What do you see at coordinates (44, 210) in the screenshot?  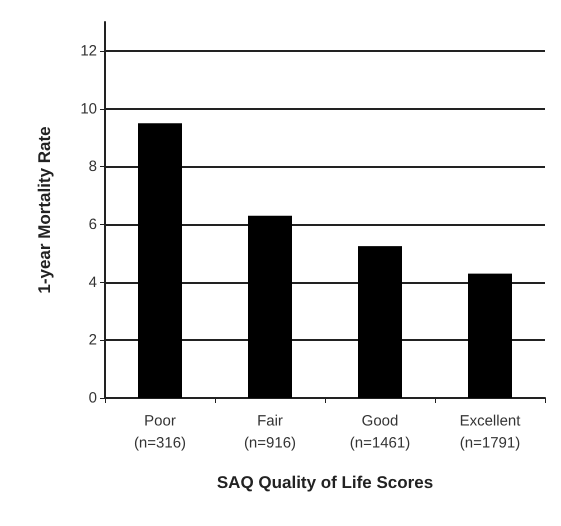 I see `y-axis-title: 1-year Mortality Rate` at bounding box center [44, 210].